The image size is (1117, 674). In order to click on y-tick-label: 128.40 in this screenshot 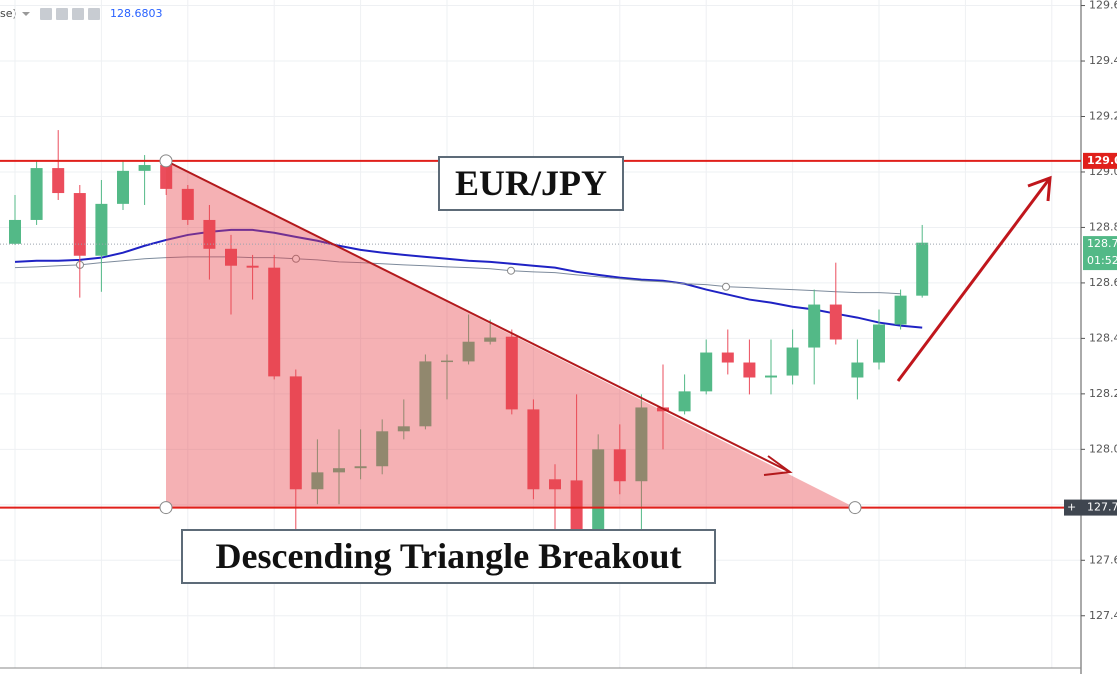, I will do `click(1103, 337)`.